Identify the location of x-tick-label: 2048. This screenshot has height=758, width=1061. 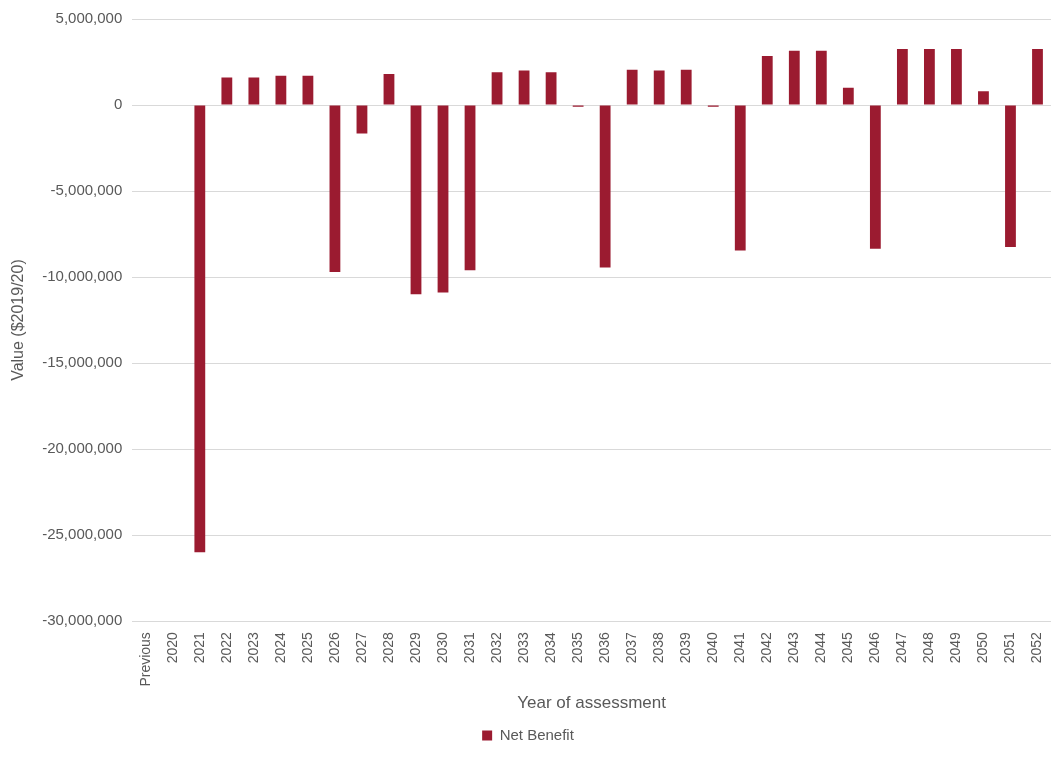
(928, 647).